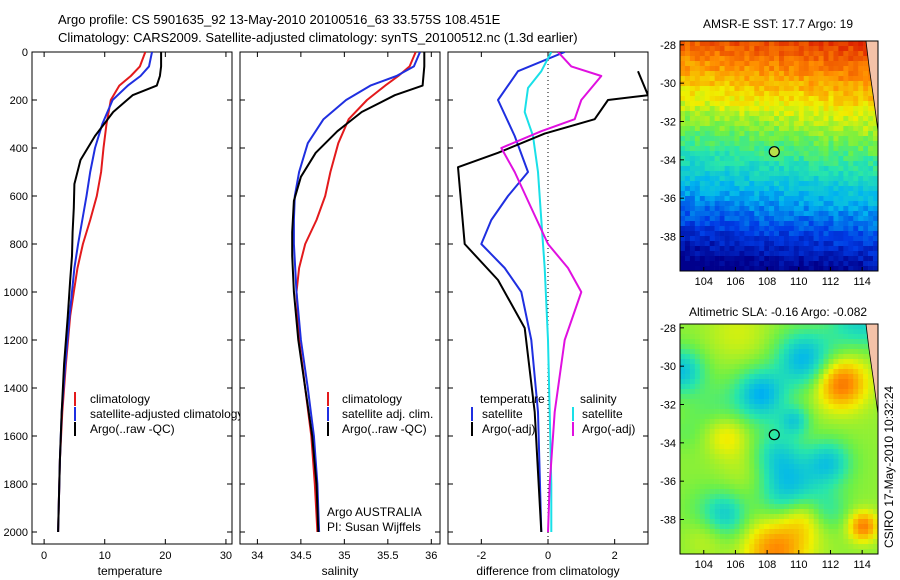  What do you see at coordinates (16, 389) in the screenshot?
I see `y-tick-label: 1400` at bounding box center [16, 389].